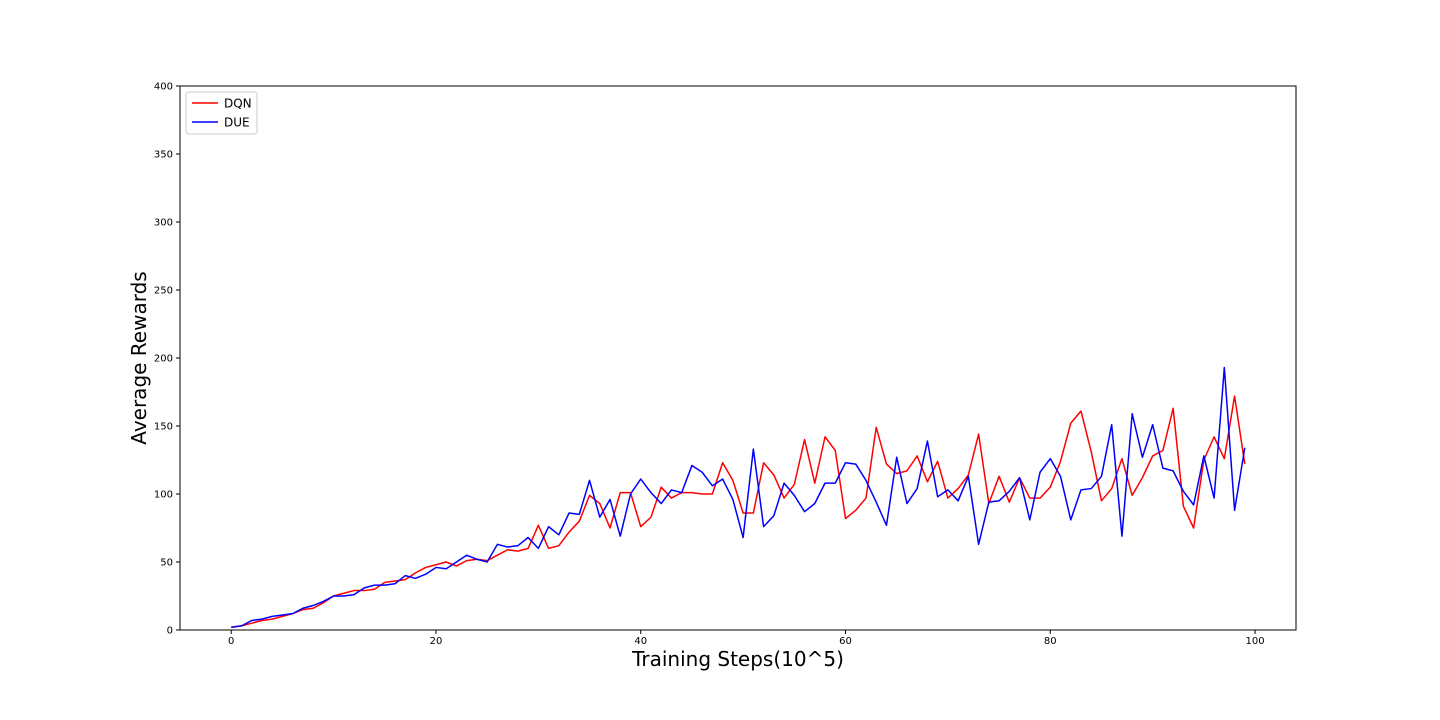  Describe the element at coordinates (166, 563) in the screenshot. I see `y-tick-label: 50` at that location.